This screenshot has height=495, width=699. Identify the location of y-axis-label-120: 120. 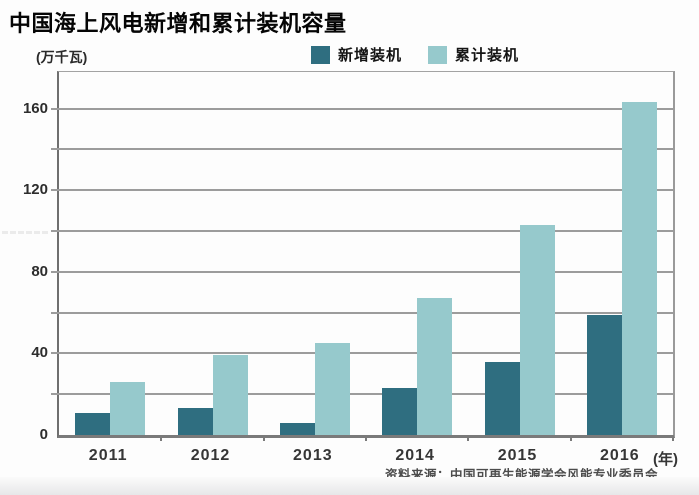
(35, 189).